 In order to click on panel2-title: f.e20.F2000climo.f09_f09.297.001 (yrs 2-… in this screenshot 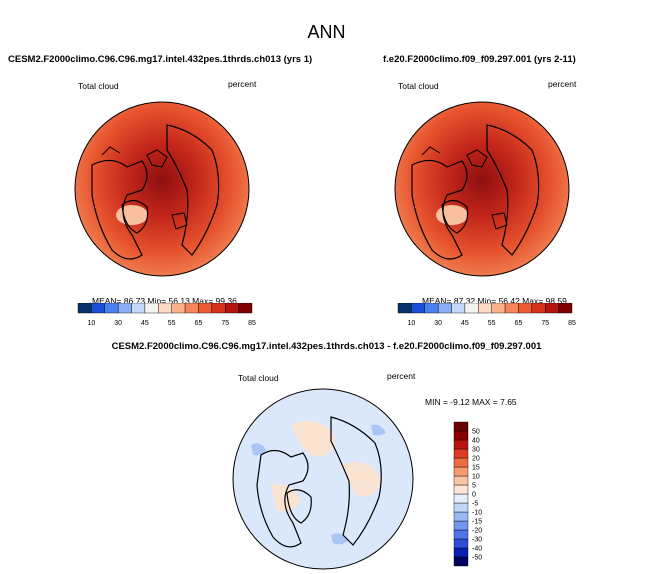, I will do `click(479, 59)`.